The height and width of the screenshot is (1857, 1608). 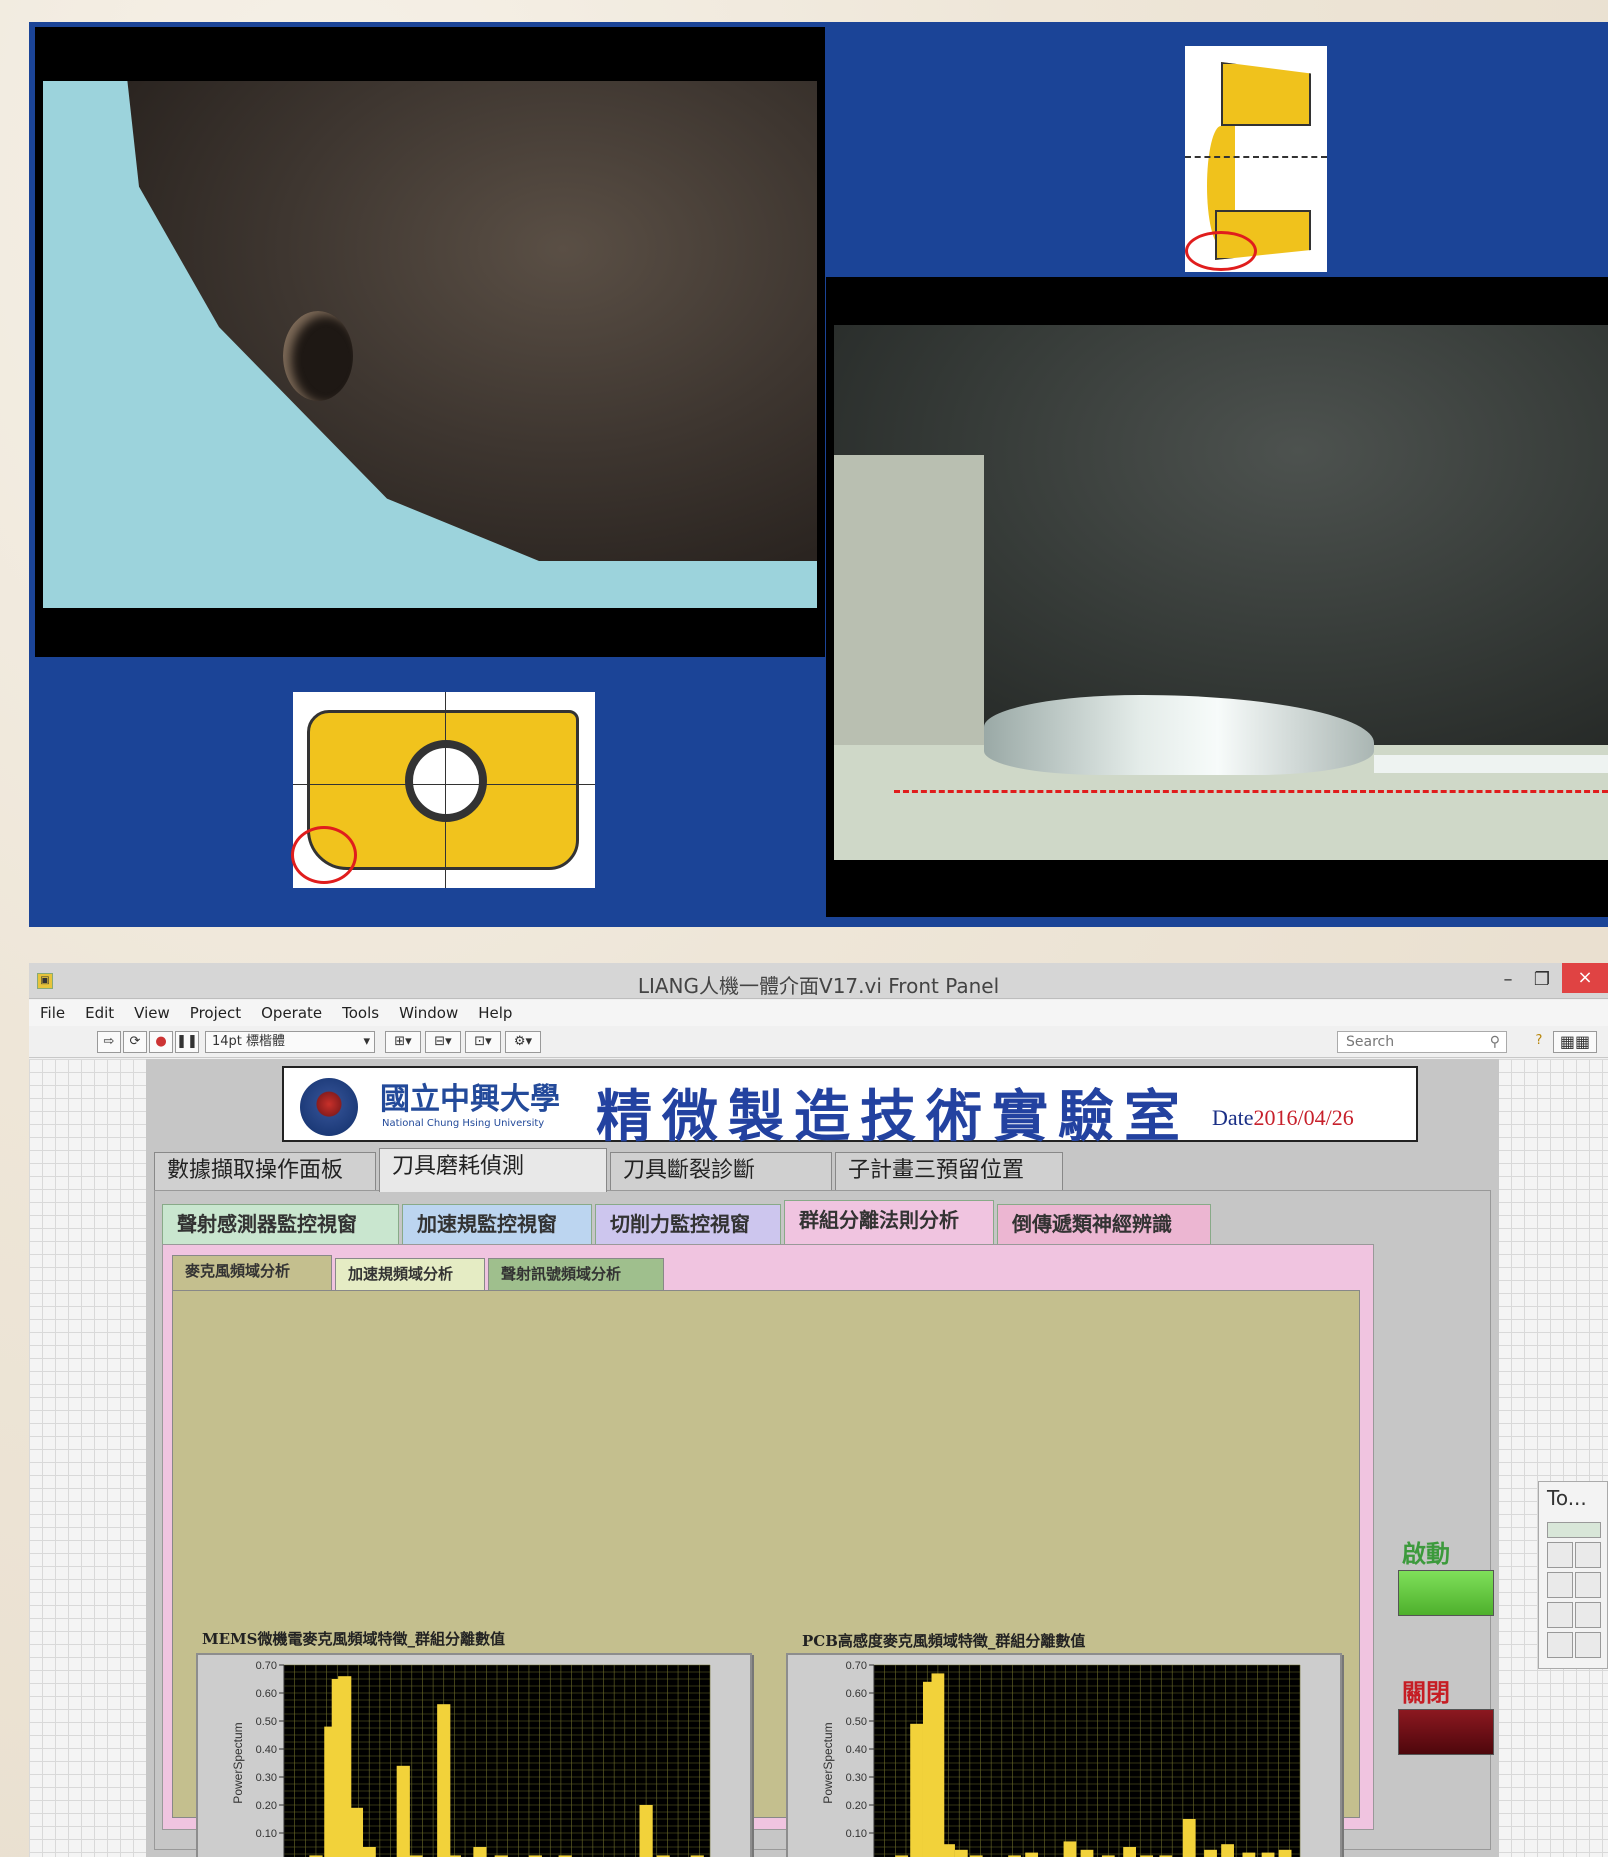 What do you see at coordinates (1585, 978) in the screenshot?
I see `close-button: ×` at bounding box center [1585, 978].